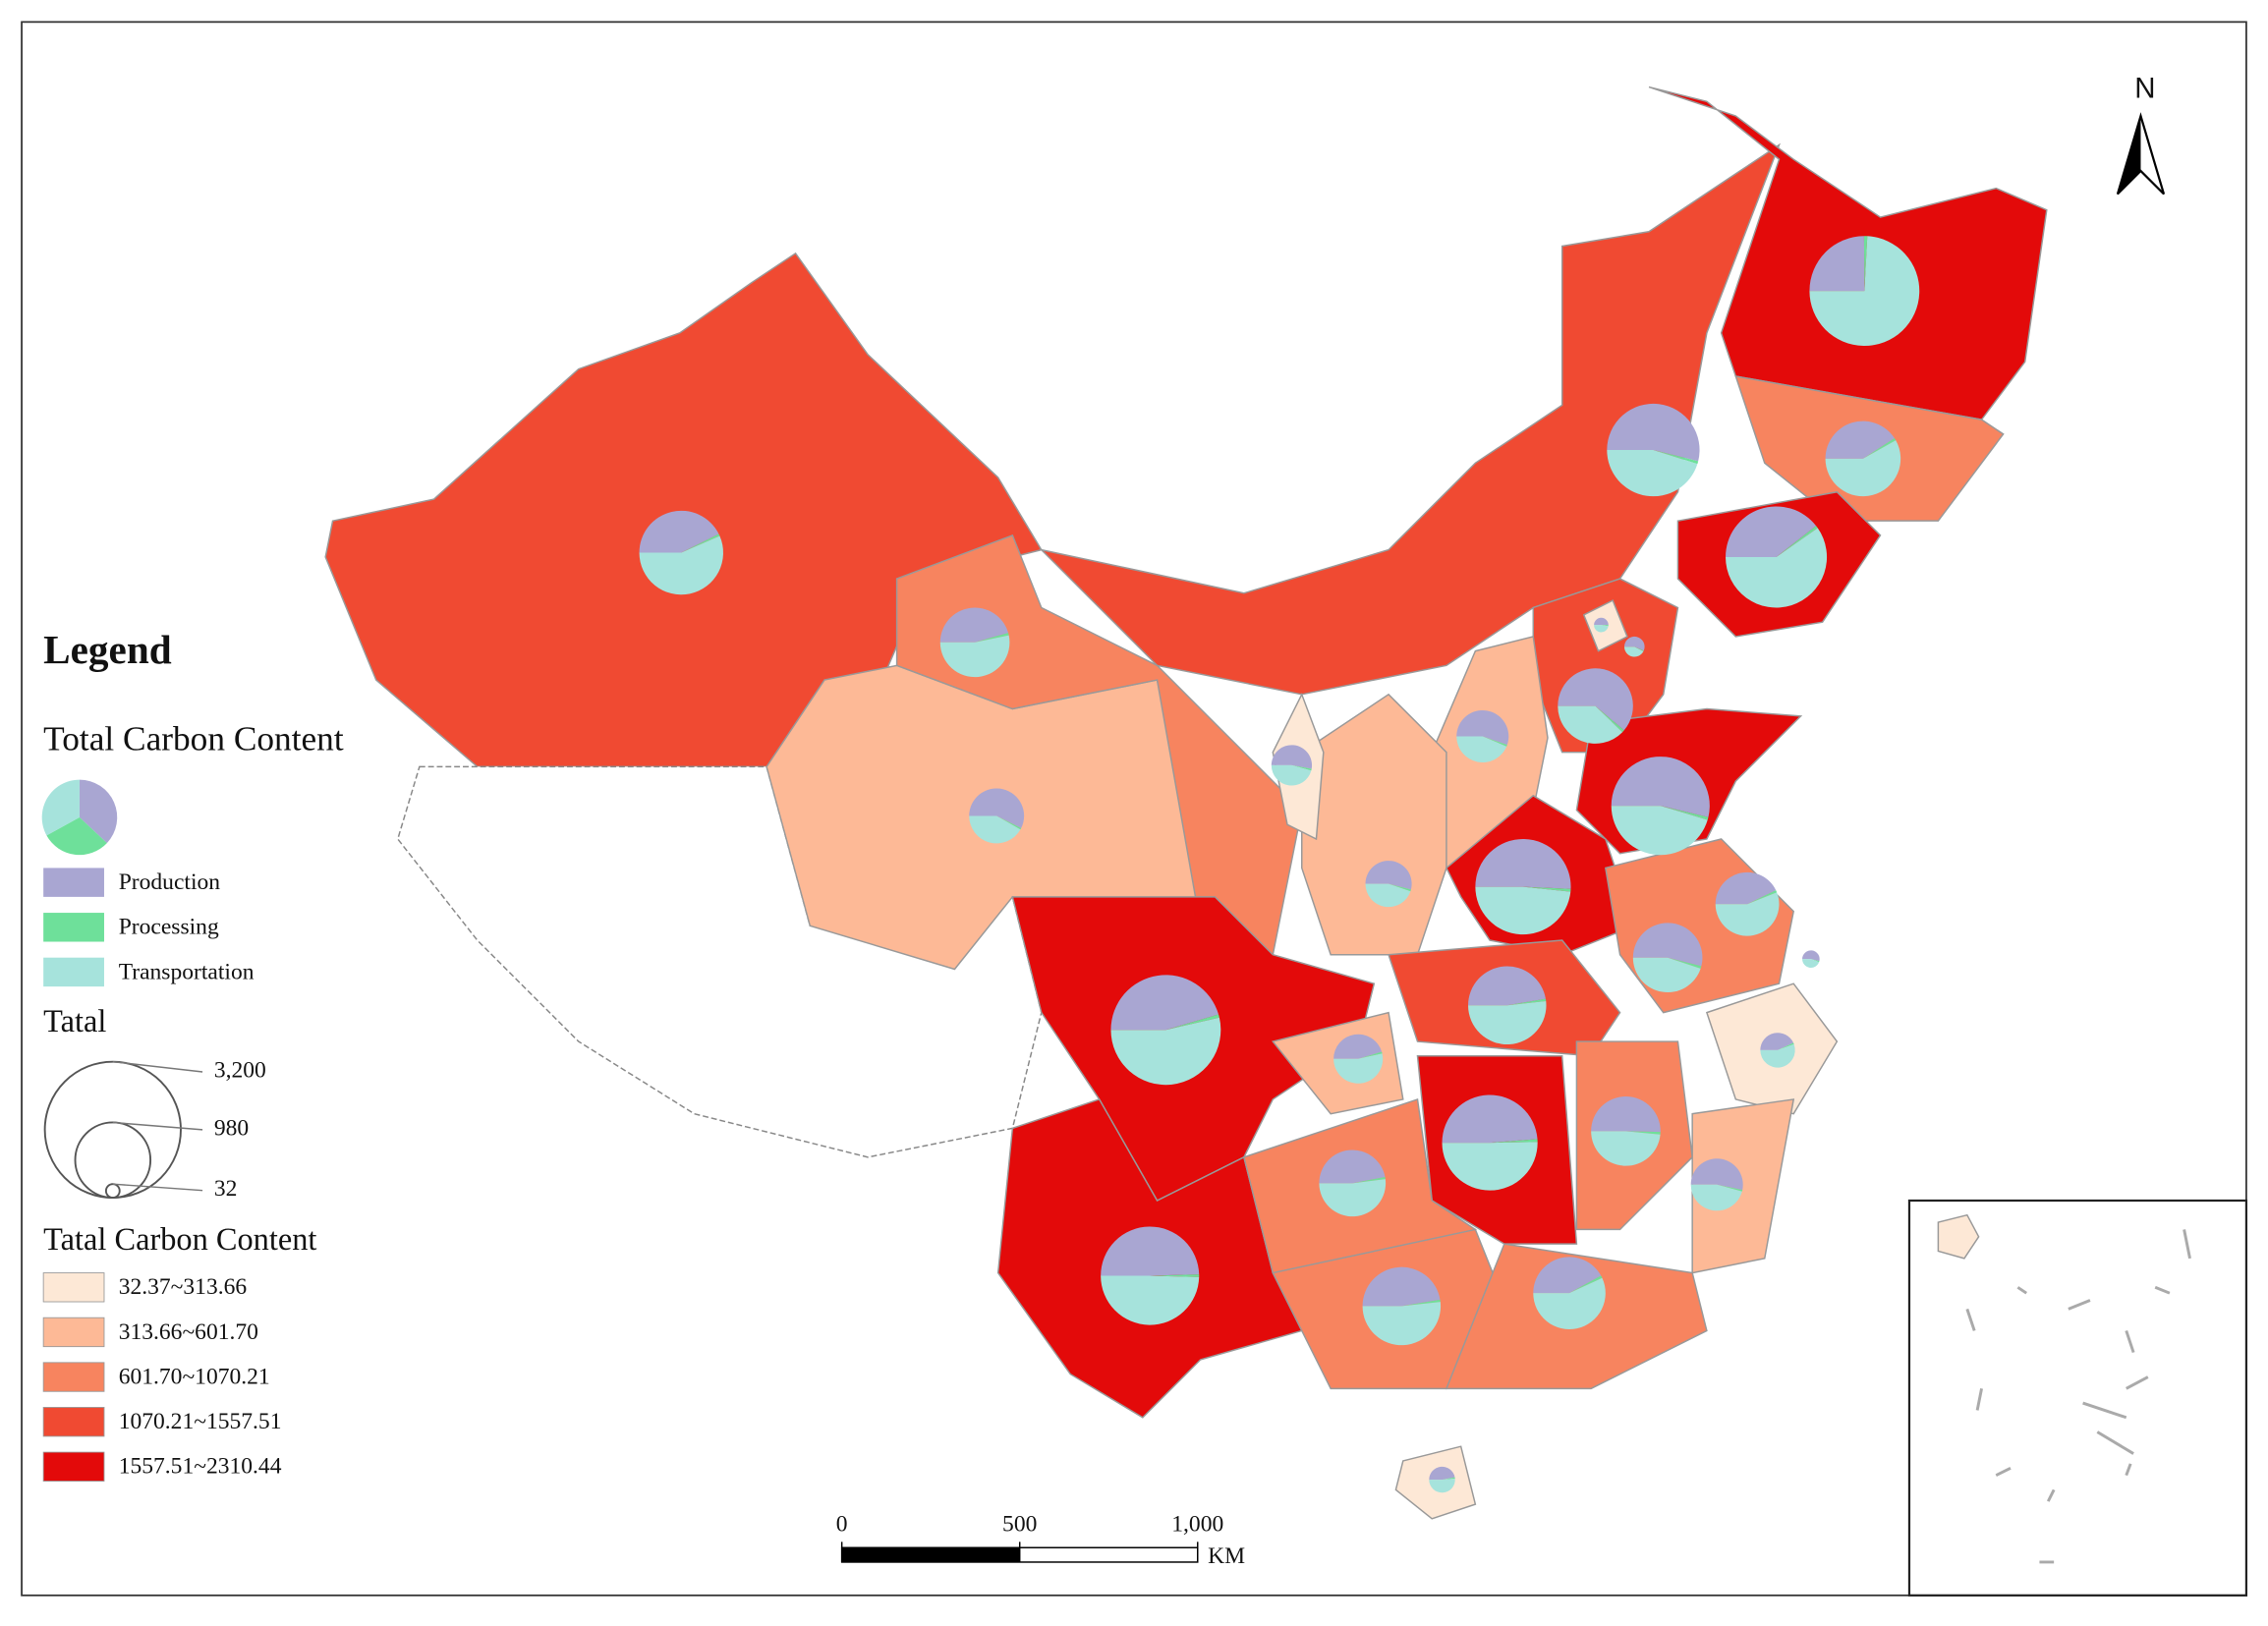 This screenshot has width=2268, height=1626. I want to click on size-label: 980, so click(232, 1128).